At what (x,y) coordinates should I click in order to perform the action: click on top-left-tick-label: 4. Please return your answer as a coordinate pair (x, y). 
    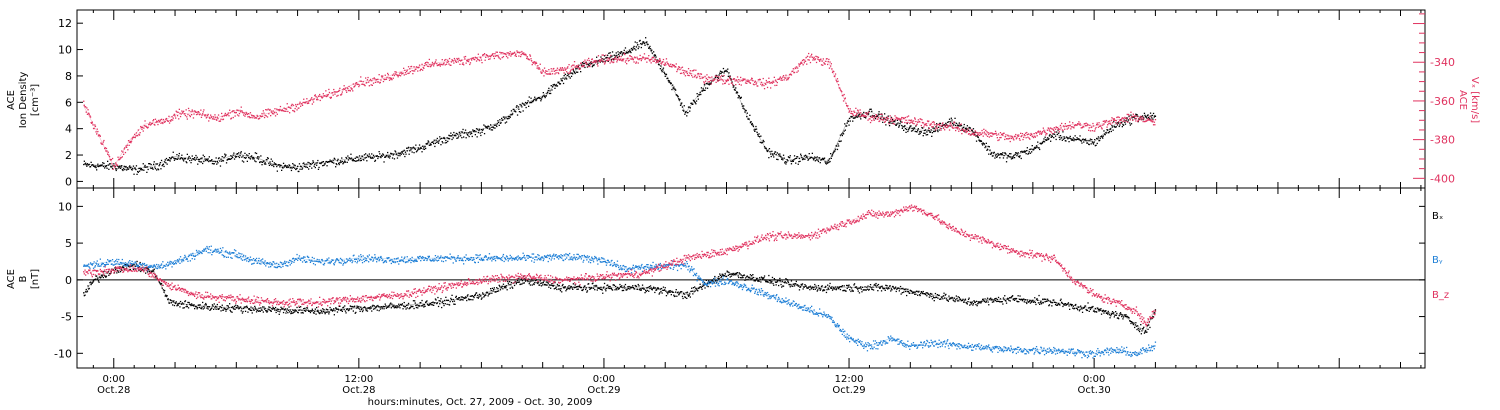
    Looking at the image, I should click on (68, 129).